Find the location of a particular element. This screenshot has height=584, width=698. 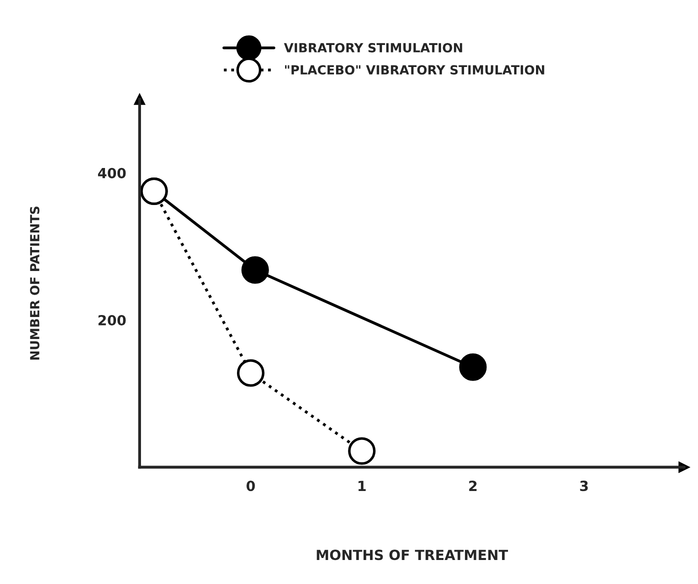

y-axis-title: NUMBER OF PATIENTS is located at coordinates (35, 283).